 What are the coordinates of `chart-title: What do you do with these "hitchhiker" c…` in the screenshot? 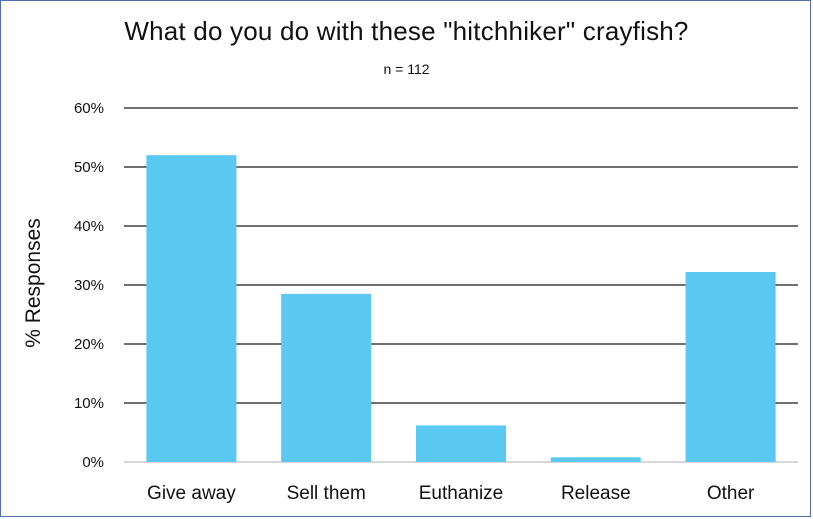 It's located at (406, 31).